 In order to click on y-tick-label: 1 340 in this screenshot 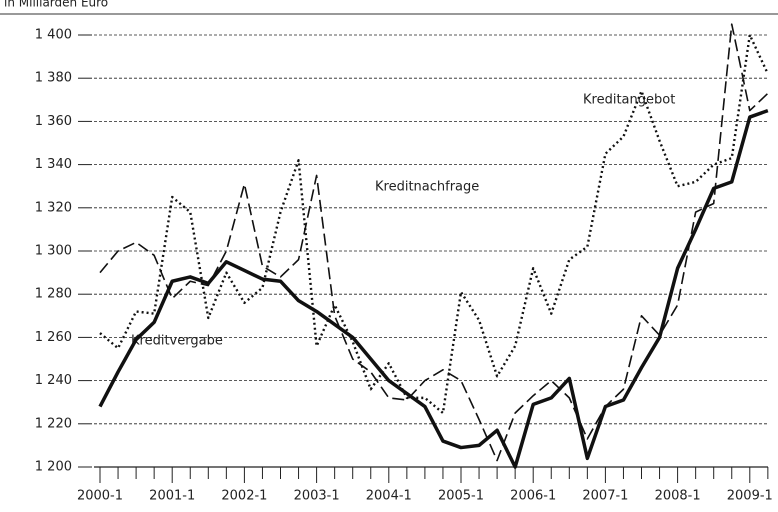, I will do `click(53, 164)`.